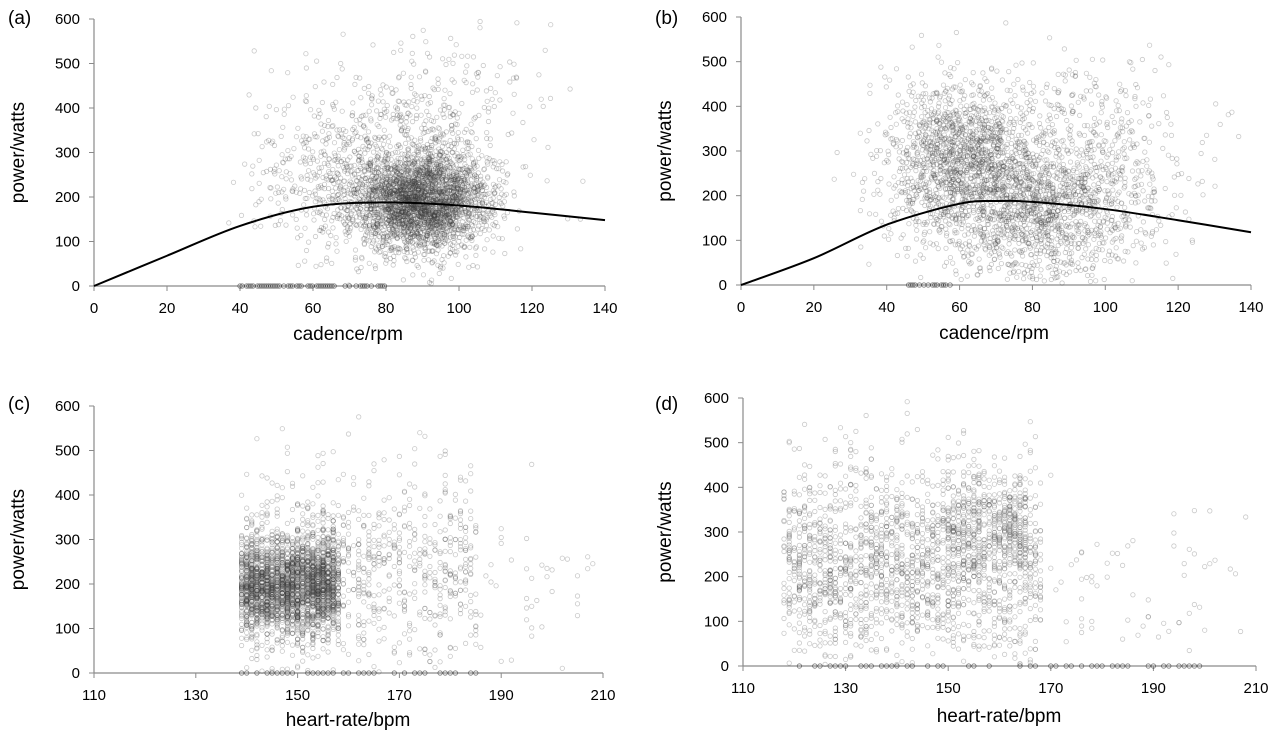 The width and height of the screenshot is (1278, 731). What do you see at coordinates (714, 17) in the screenshot?
I see `y-tick-label: 600` at bounding box center [714, 17].